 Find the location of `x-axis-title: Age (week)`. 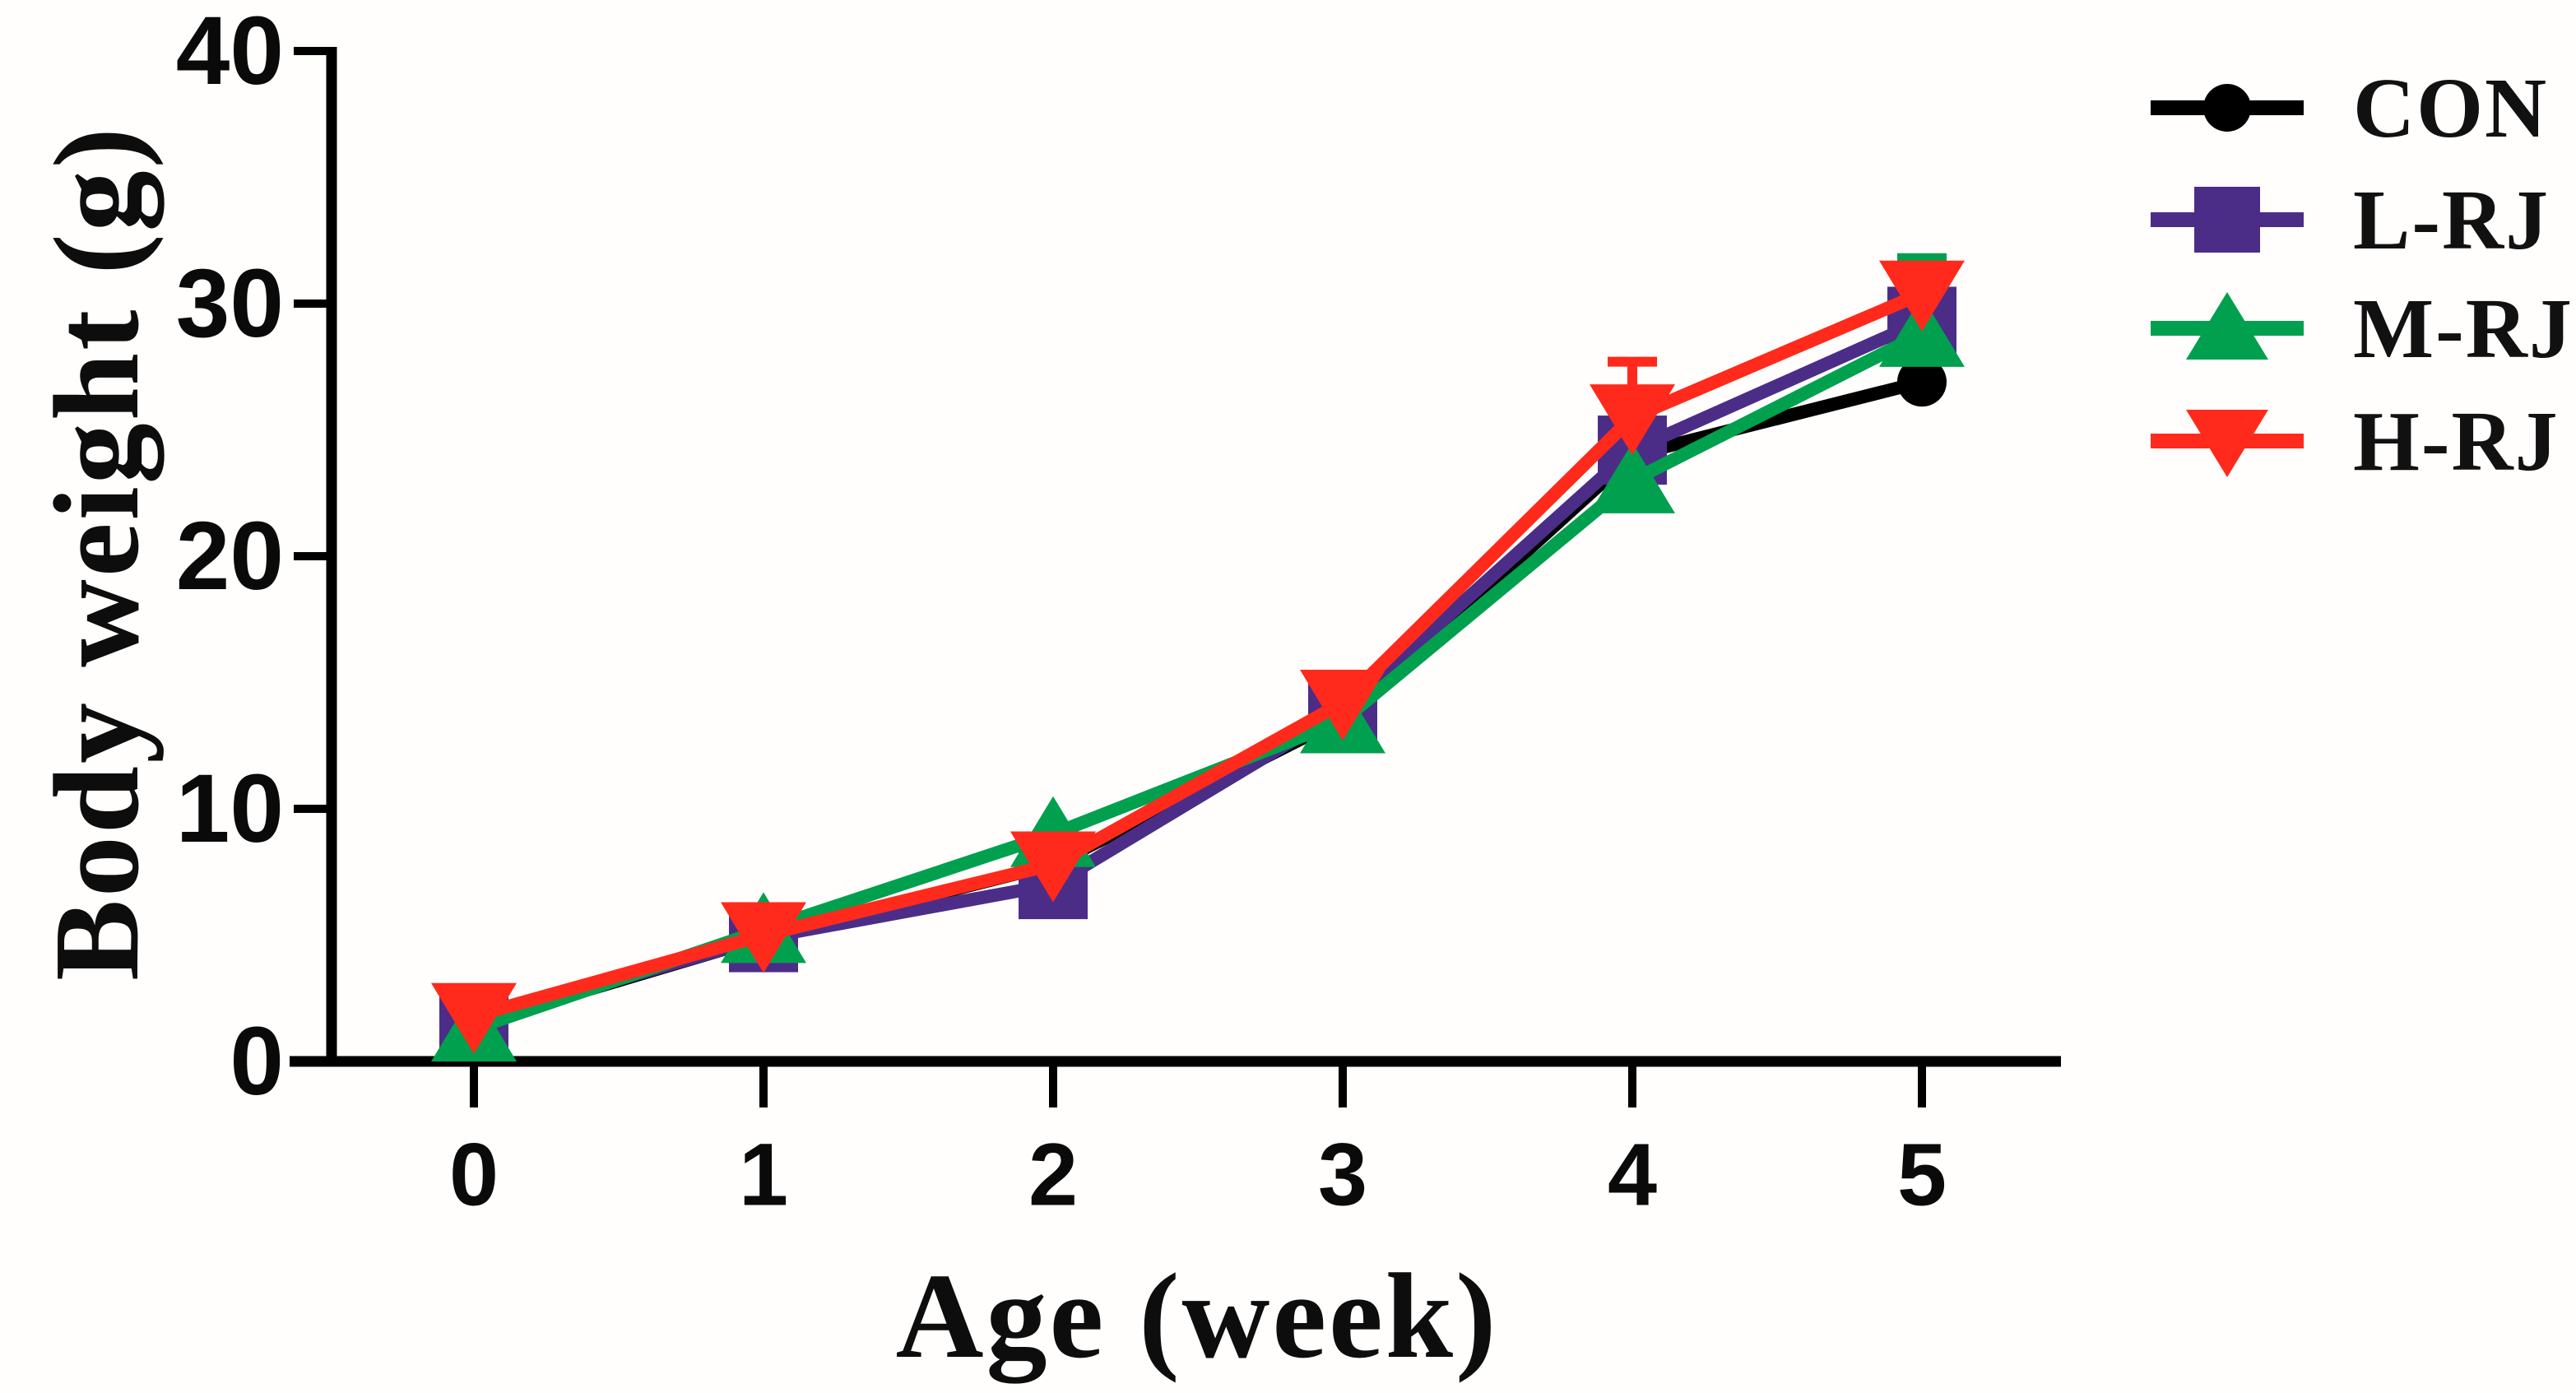

x-axis-title: Age (week) is located at coordinates (1197, 1316).